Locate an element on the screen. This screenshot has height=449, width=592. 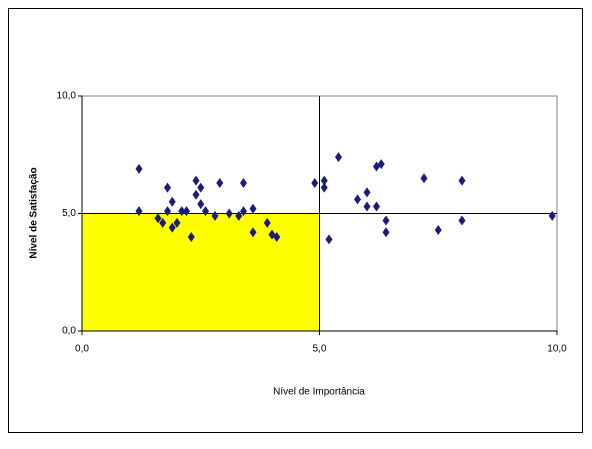
y-axis-label: Nível de Satisfação is located at coordinates (34, 212).